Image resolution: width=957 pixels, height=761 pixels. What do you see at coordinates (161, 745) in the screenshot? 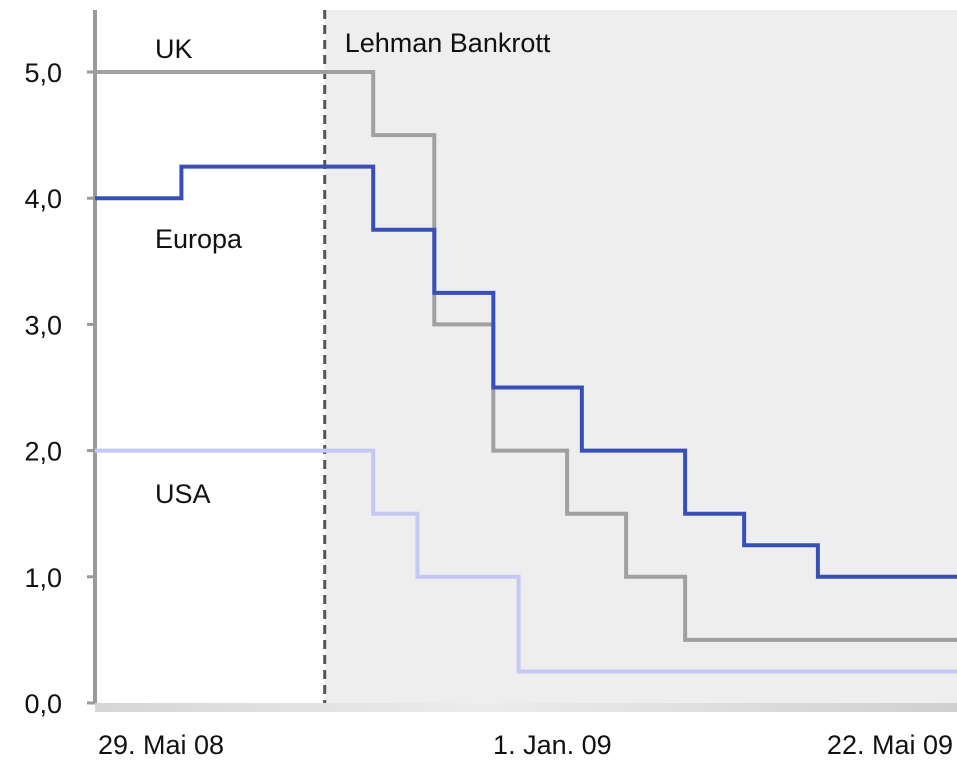
I see `x-tick-label: 29. Mai 08` at bounding box center [161, 745].